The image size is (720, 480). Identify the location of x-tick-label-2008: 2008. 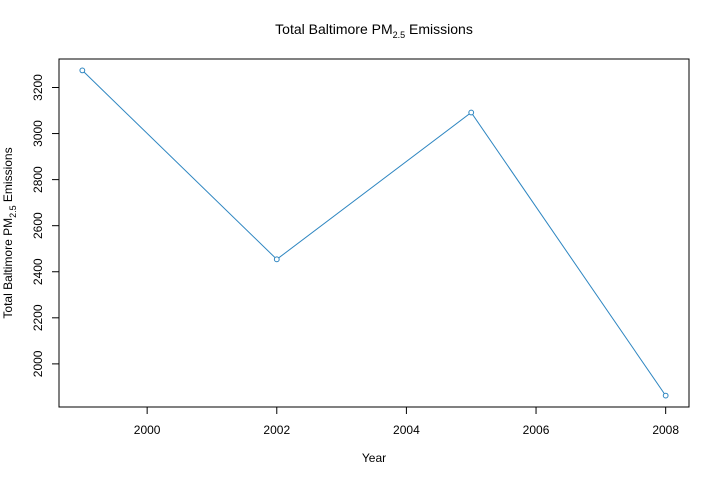
(665, 430).